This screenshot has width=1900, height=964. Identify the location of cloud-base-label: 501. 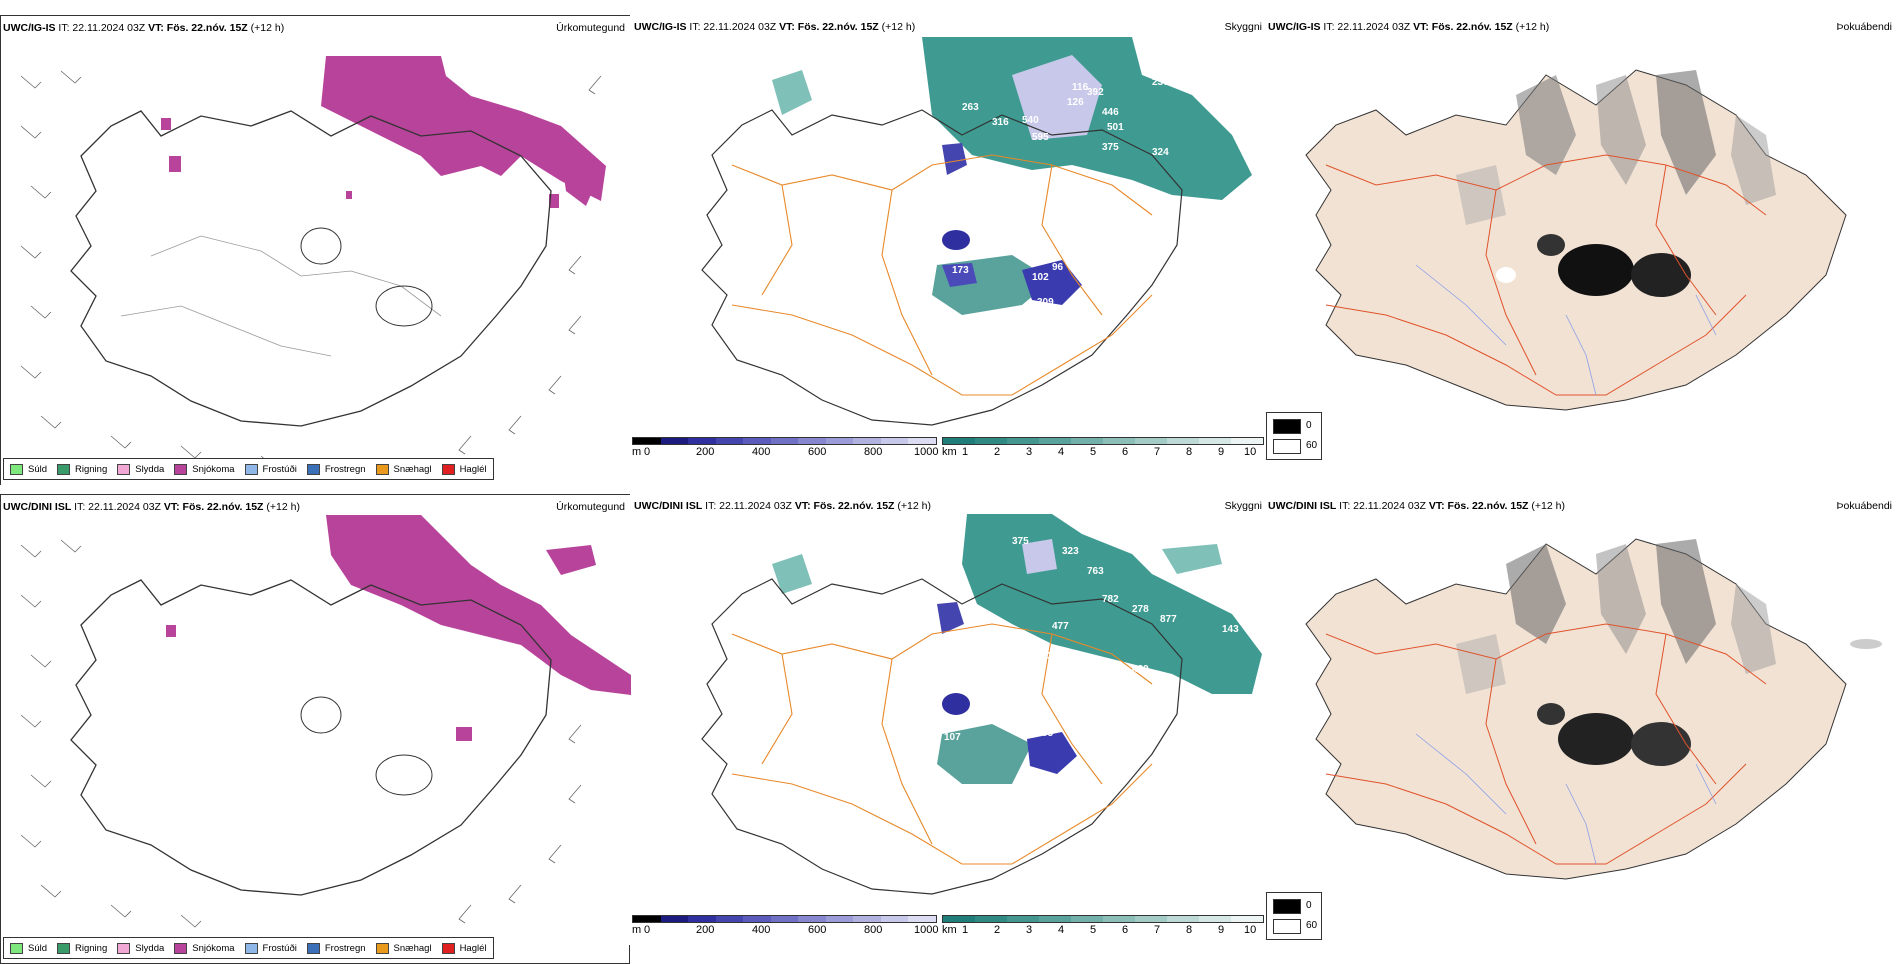
(1115, 127).